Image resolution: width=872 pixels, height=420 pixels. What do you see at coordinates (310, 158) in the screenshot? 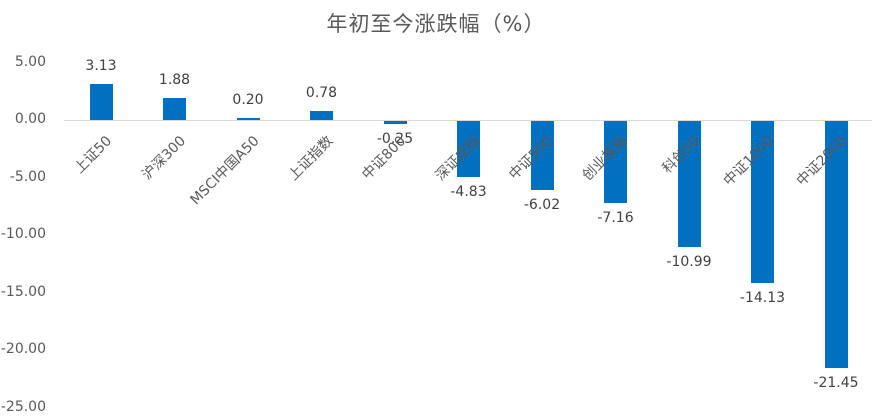
I see `x-category-label: 上证指数` at bounding box center [310, 158].